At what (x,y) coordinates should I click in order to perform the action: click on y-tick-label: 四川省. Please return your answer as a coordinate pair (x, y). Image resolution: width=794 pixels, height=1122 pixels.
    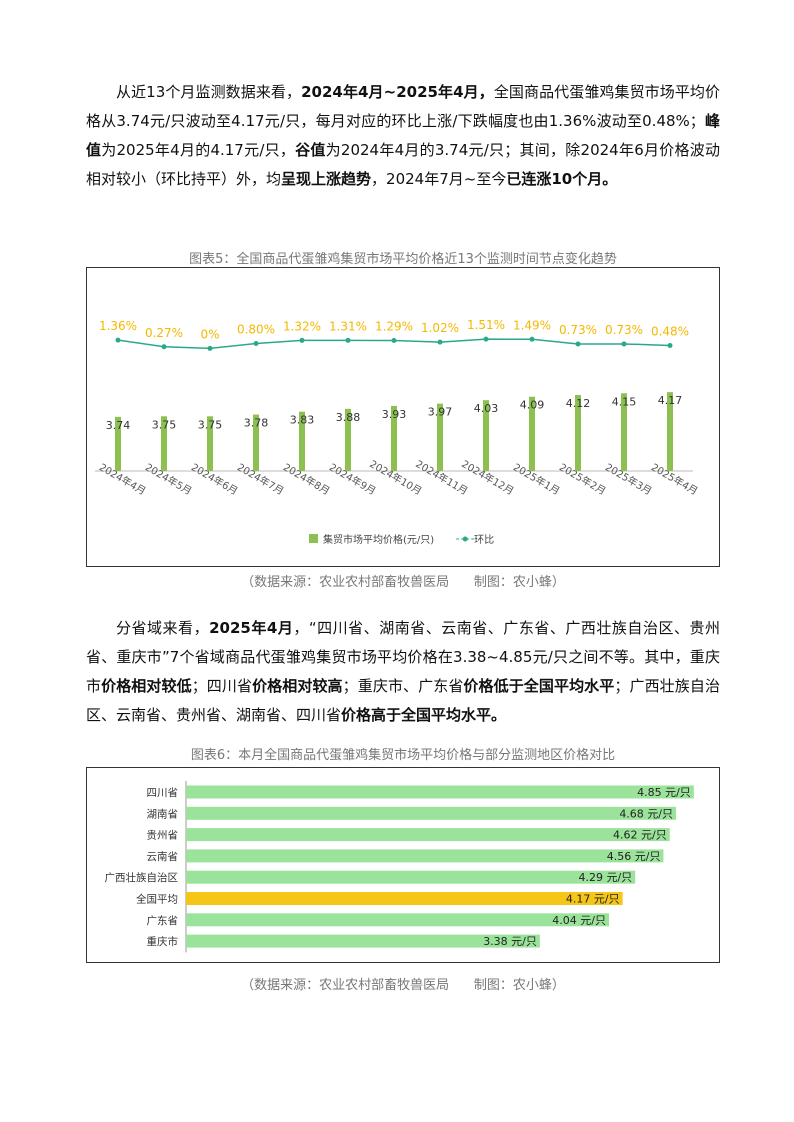
    Looking at the image, I should click on (163, 792).